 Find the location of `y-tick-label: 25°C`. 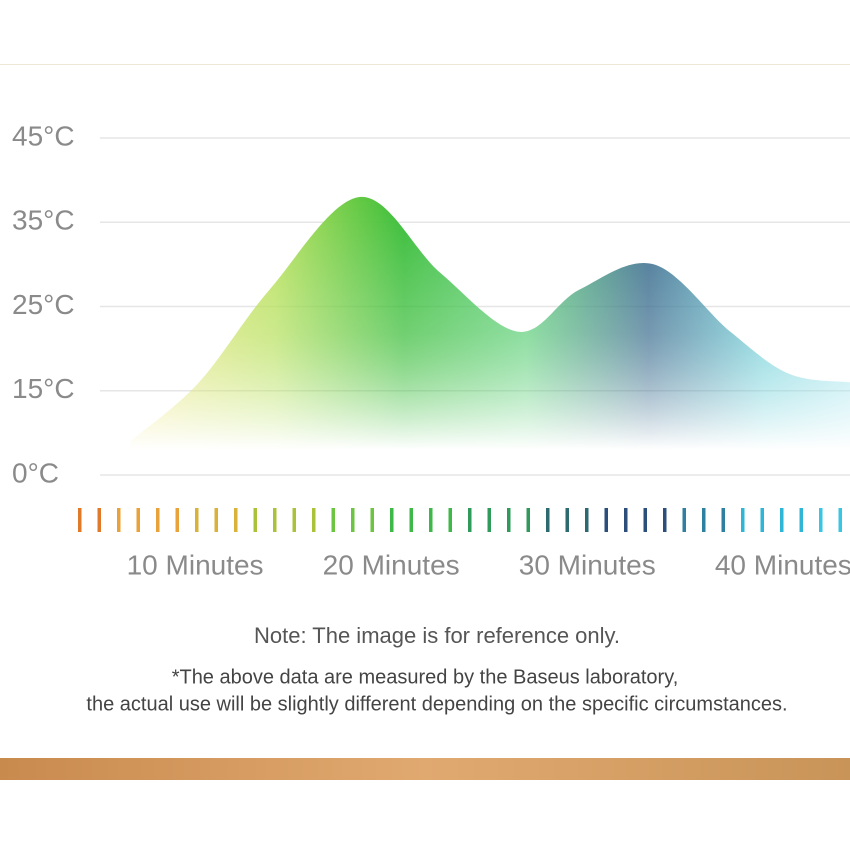

y-tick-label: 25°C is located at coordinates (43, 304).